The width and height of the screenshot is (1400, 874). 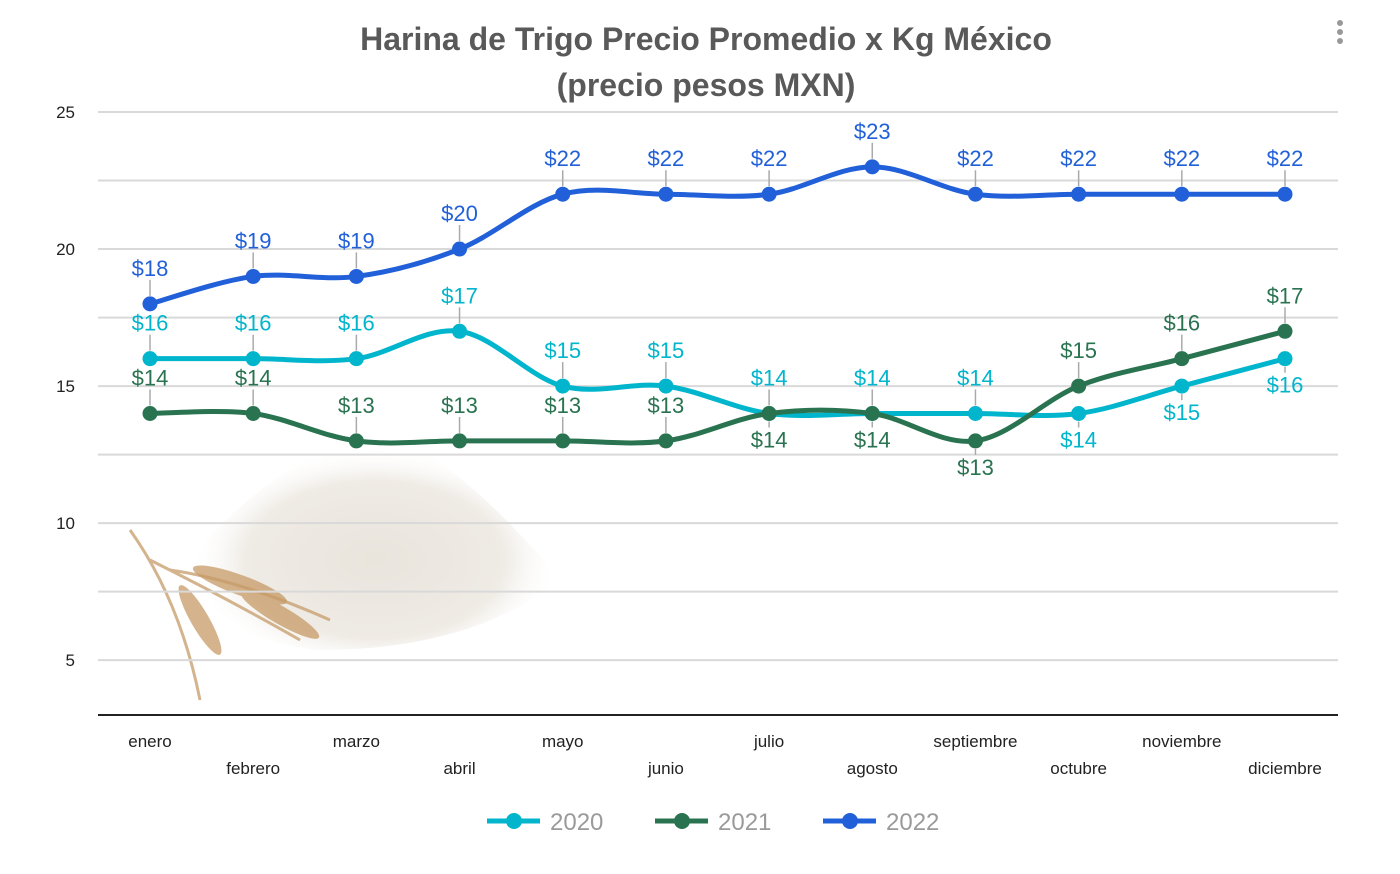 What do you see at coordinates (706, 85) in the screenshot?
I see `chart-title-line-2: (precio pesos MXN)` at bounding box center [706, 85].